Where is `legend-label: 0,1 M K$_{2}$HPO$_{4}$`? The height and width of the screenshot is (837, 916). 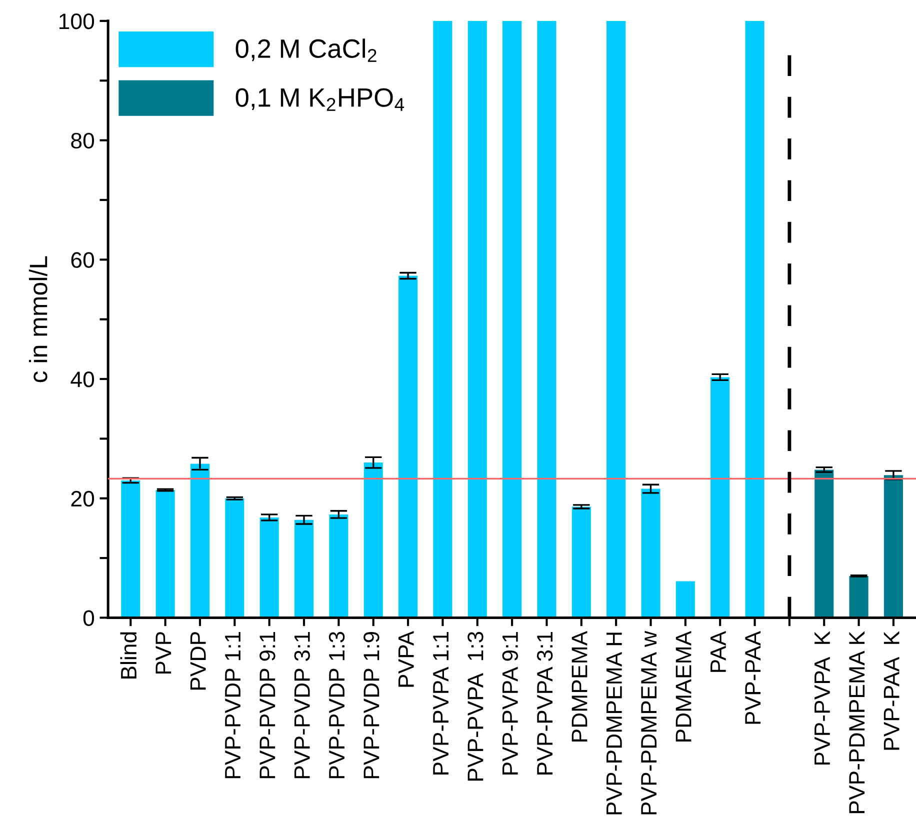
legend-label: 0,1 M K$_{2}$HPO$_{4}$ is located at coordinates (320, 99).